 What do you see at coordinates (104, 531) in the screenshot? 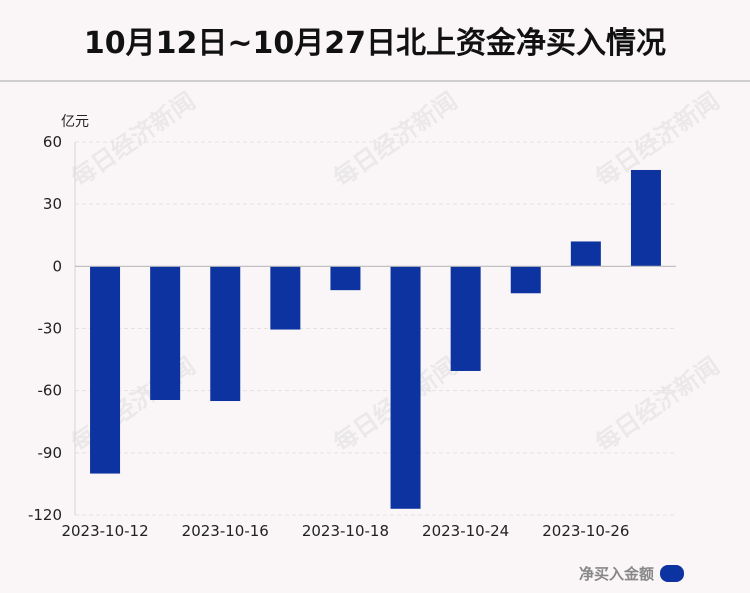
I see `x-tick-label: 2023-10-12` at bounding box center [104, 531].